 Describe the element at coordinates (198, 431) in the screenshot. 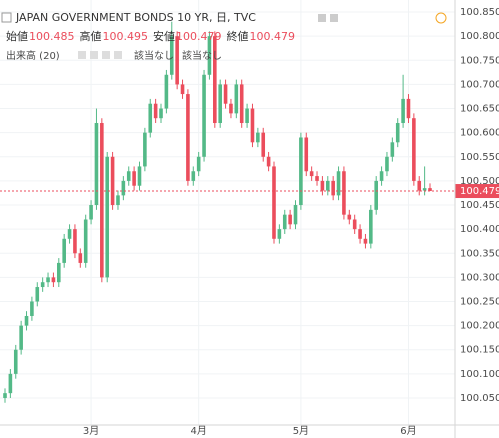

I see `x-tick-label: 4月` at that location.